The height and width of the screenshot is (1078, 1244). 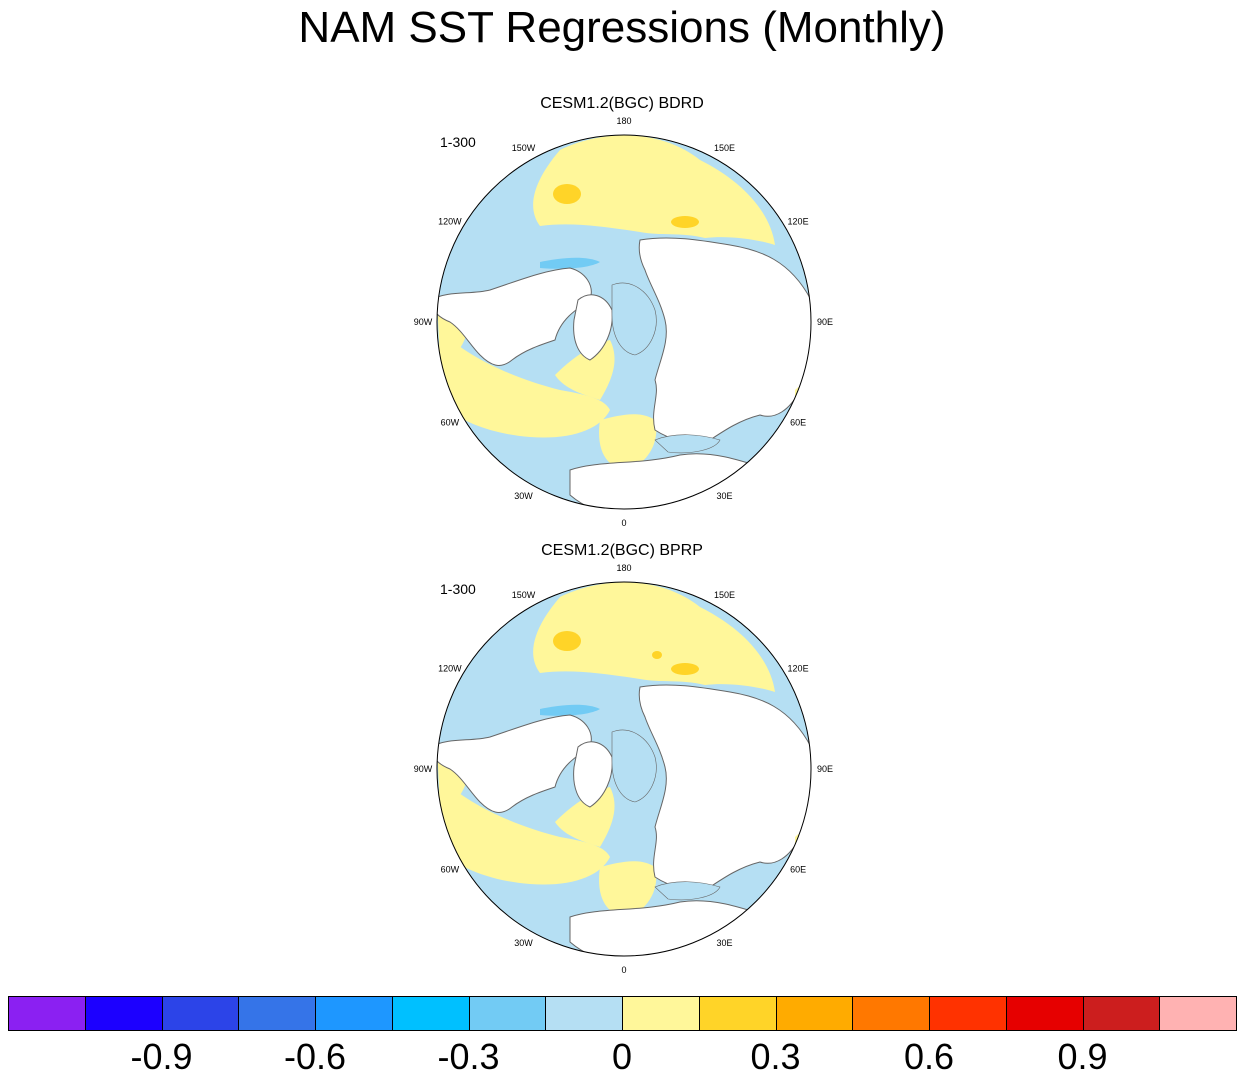 I want to click on sst-field, so click(x=624, y=769).